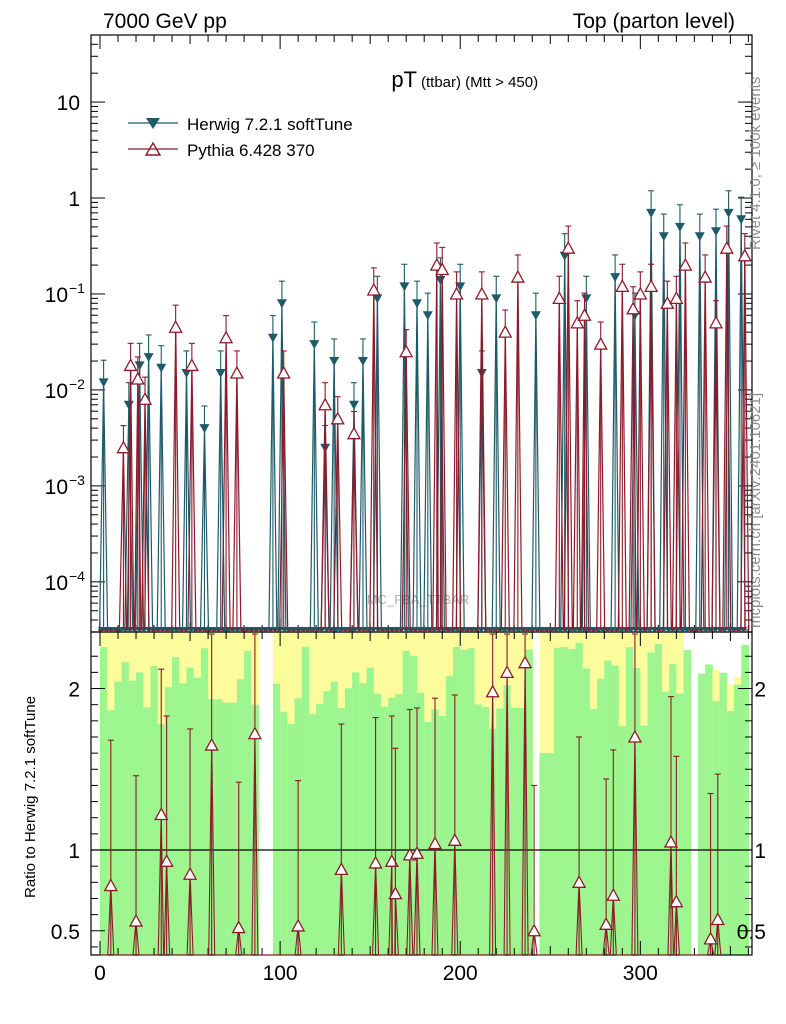 The height and width of the screenshot is (1024, 786). I want to click on y-tick-label-ratio: 0.5, so click(65, 932).